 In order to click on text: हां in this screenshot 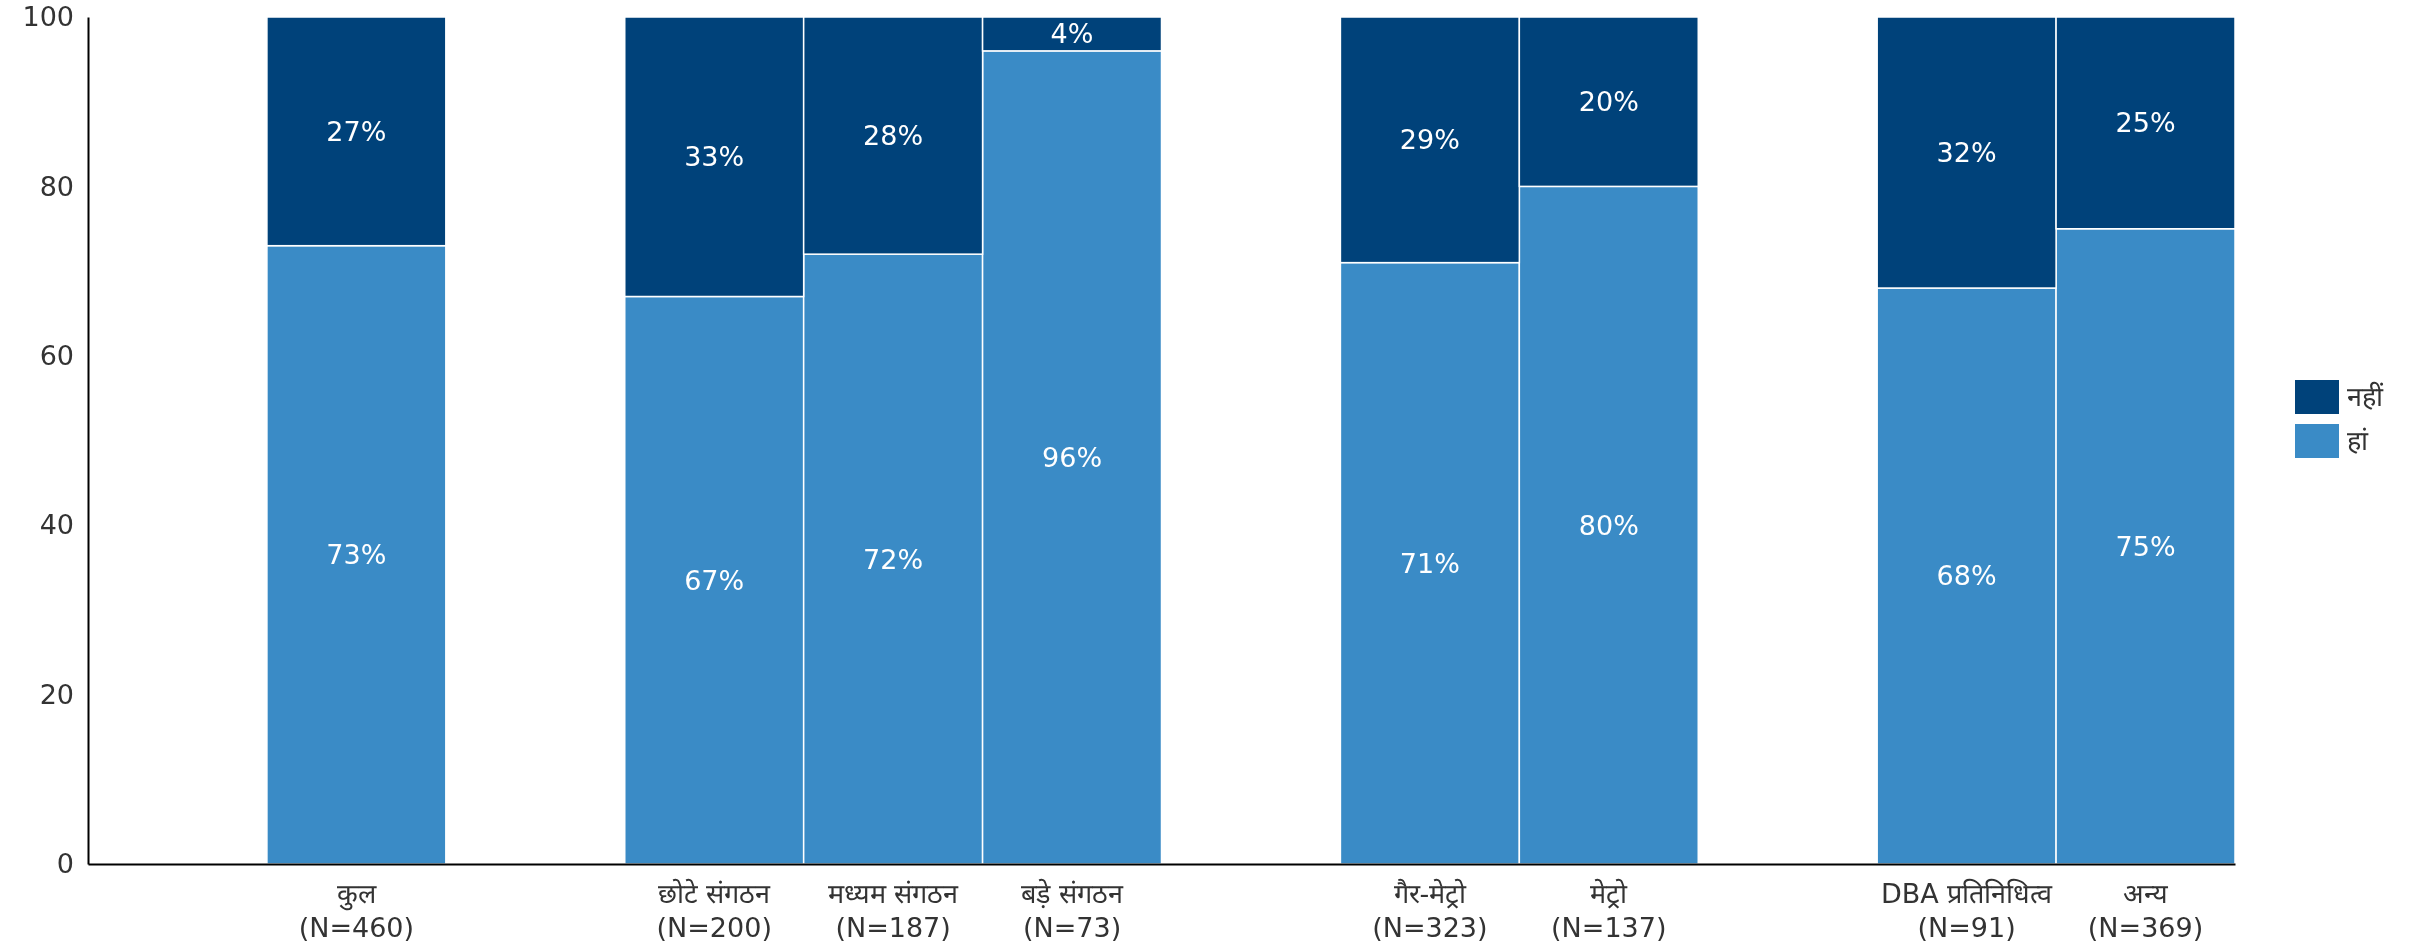, I will do `click(2358, 441)`.